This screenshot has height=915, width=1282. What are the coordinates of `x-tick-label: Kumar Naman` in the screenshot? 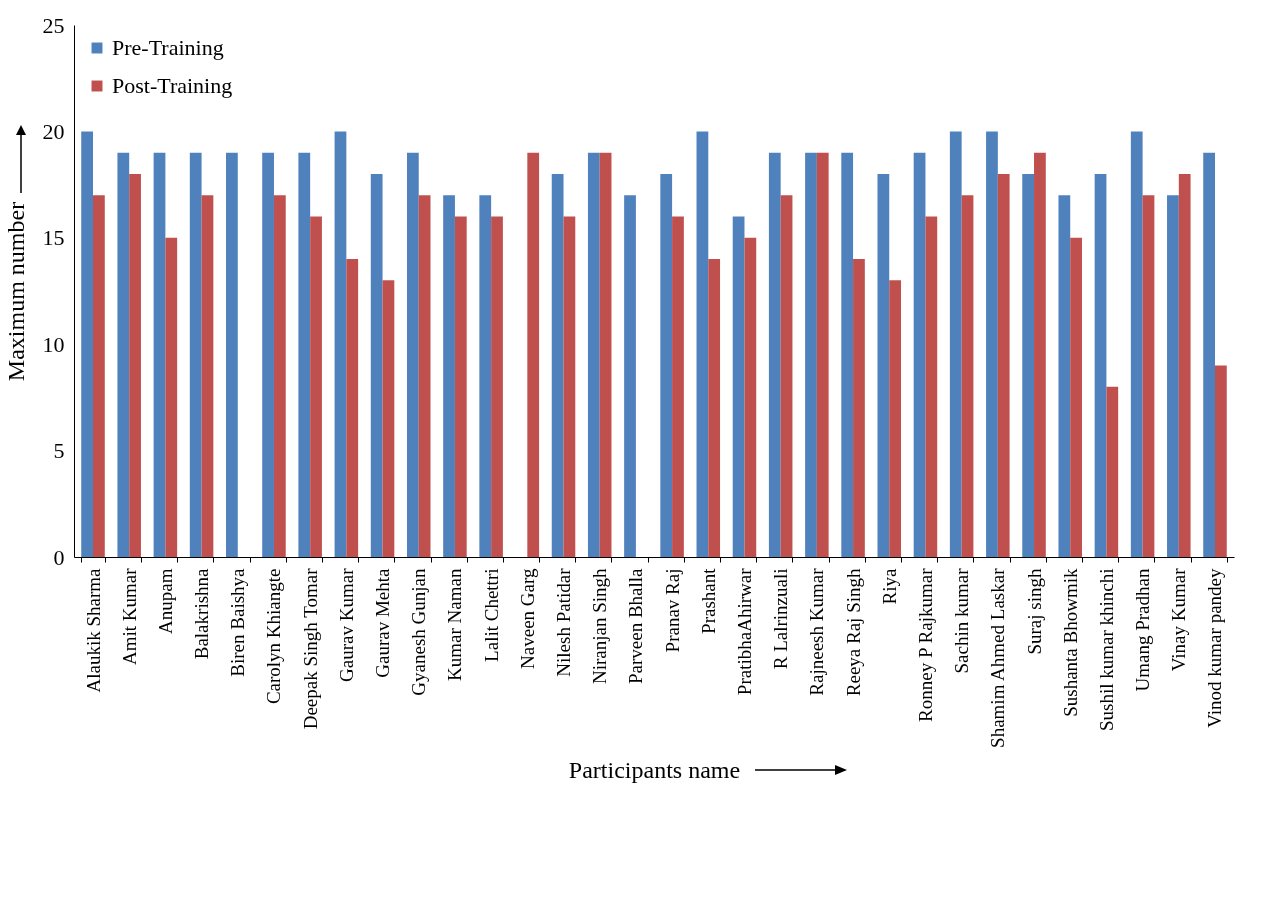 It's located at (455, 624).